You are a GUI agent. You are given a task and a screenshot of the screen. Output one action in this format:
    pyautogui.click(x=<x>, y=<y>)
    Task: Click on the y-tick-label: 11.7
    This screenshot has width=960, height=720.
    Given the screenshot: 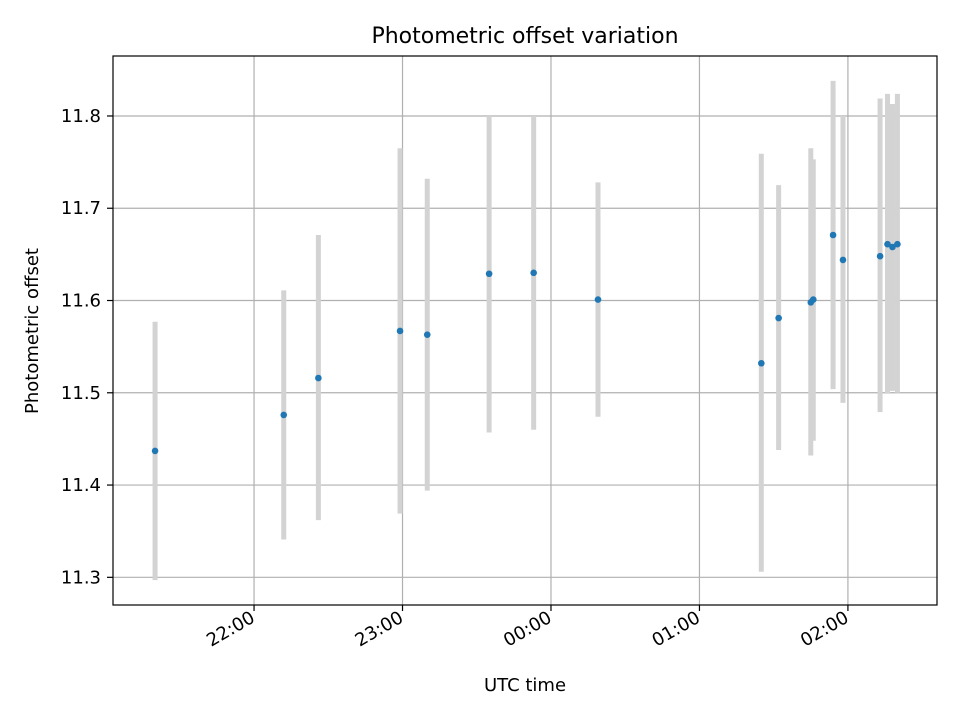 What is the action you would take?
    pyautogui.click(x=81, y=208)
    